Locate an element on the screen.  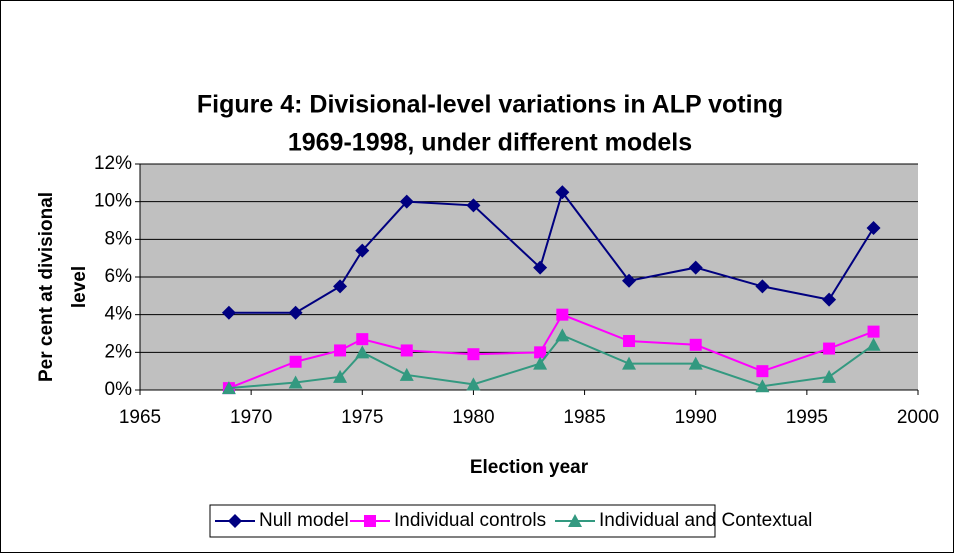
x-tick-label: 1995 is located at coordinates (807, 417).